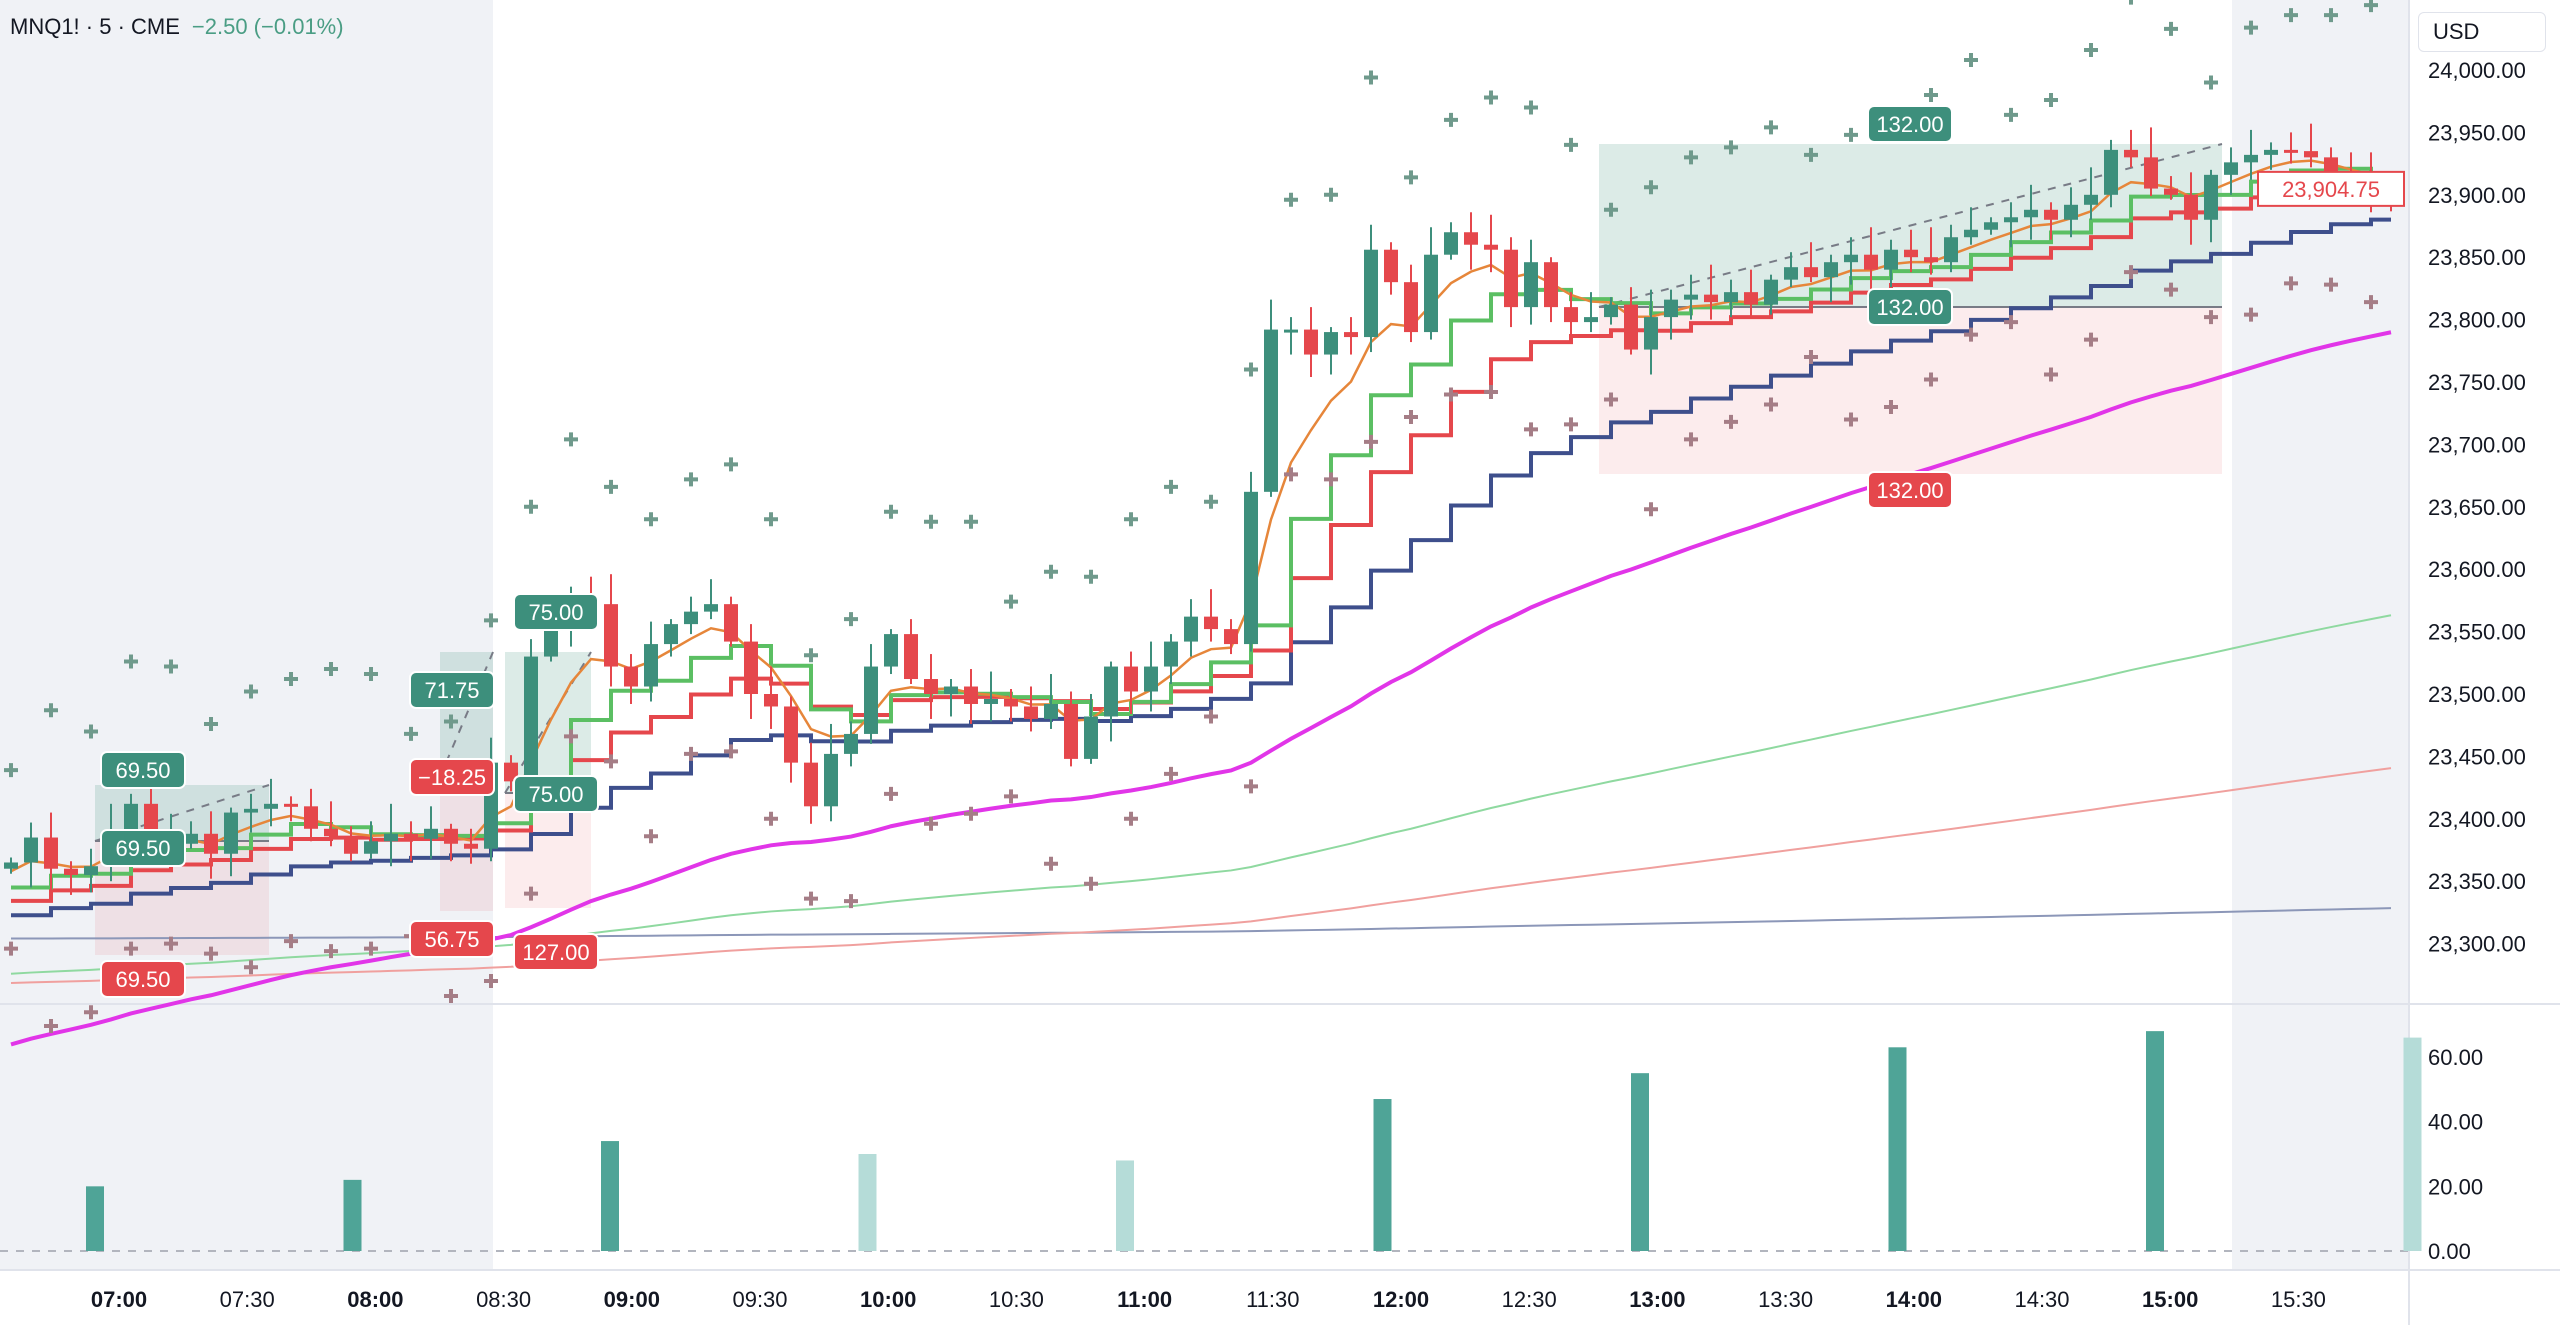 This screenshot has width=2560, height=1325. I want to click on last-price-badge, so click(2331, 188).